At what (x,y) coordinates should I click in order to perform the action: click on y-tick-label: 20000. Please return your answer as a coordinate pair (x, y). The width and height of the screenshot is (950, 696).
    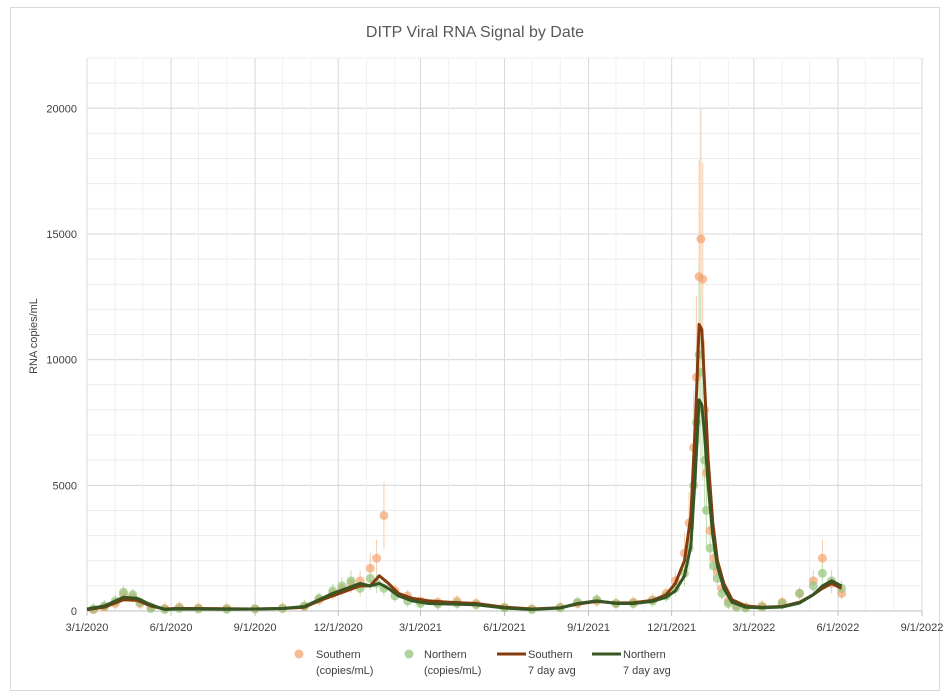
    Looking at the image, I should click on (61, 109).